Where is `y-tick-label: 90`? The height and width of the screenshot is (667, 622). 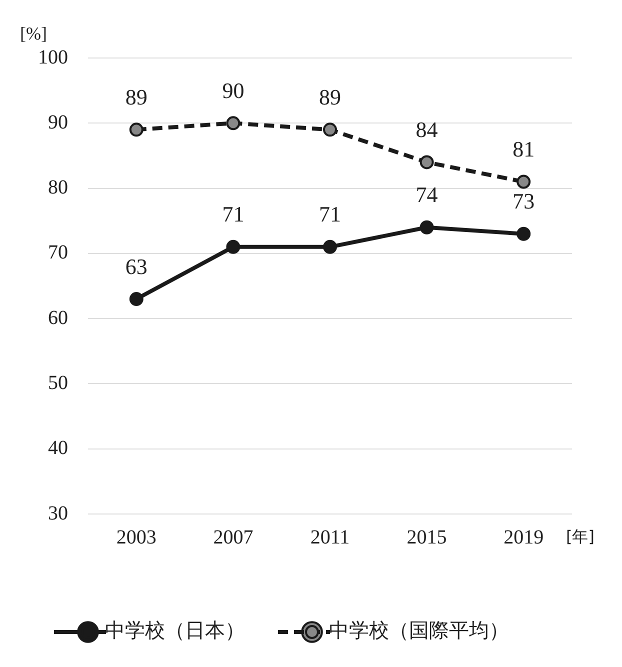
y-tick-label: 90 is located at coordinates (58, 122).